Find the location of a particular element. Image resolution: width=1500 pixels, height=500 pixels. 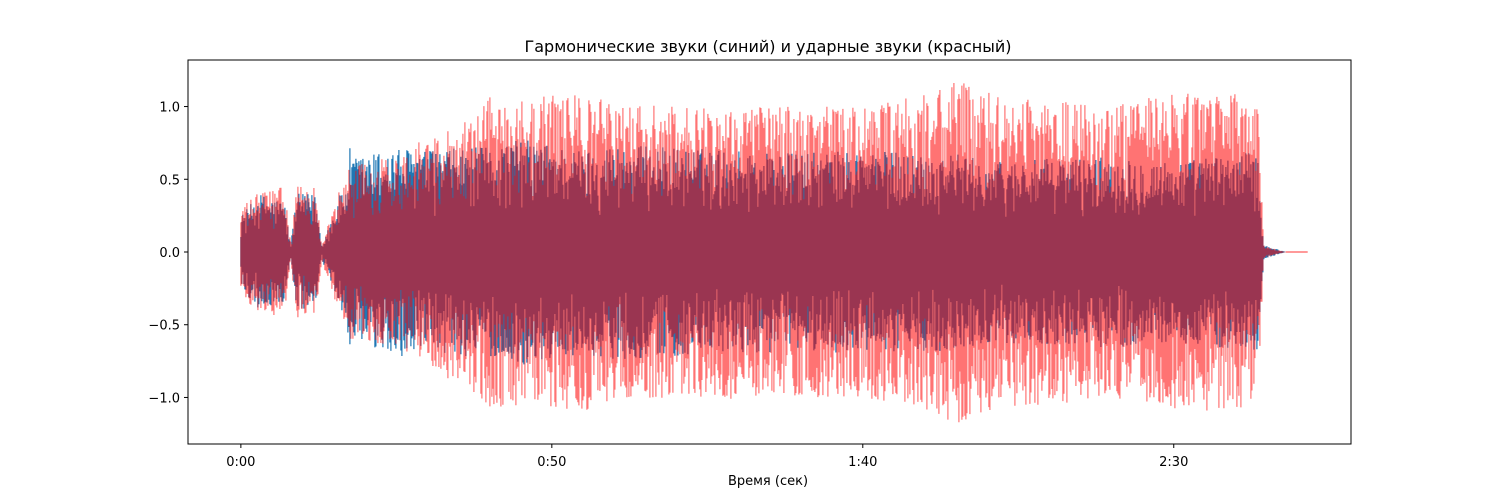

y-axis: 1.0 0.5 0.0 −0.5 −1.0 is located at coordinates (168, 253).